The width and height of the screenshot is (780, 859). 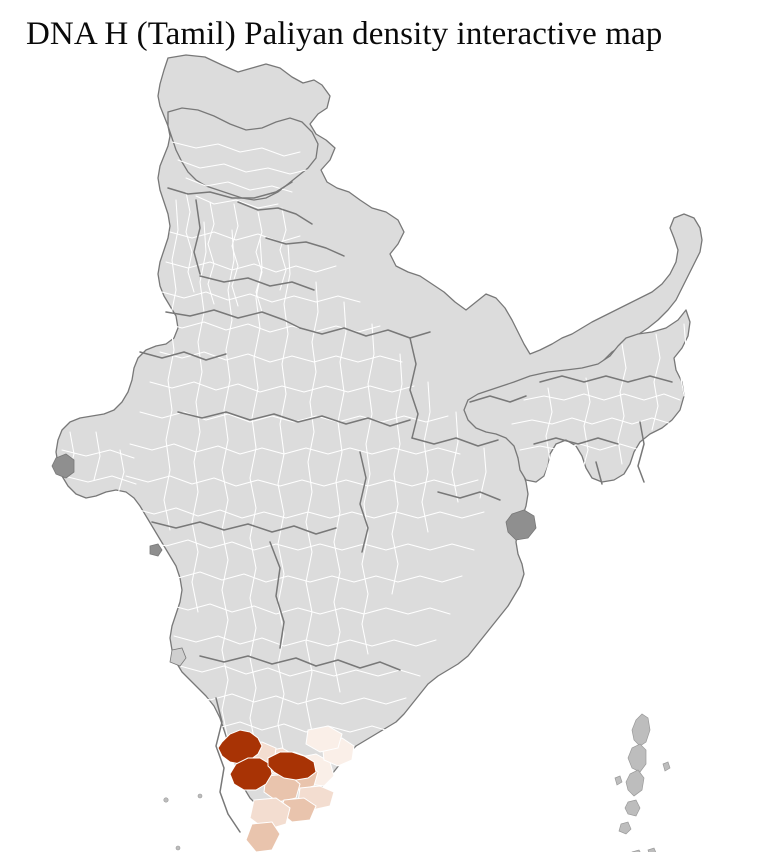 What do you see at coordinates (275, 213) in the screenshot?
I see `state-line-himachal-uttarakhand` at bounding box center [275, 213].